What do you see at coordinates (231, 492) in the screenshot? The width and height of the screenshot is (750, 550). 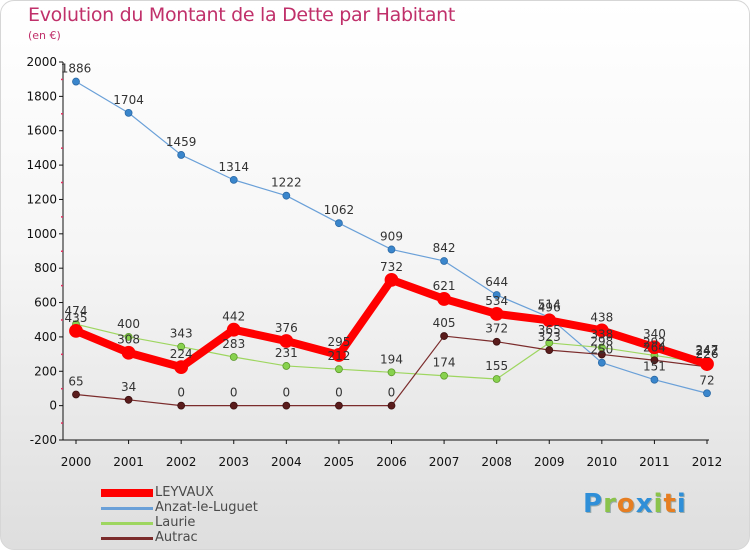 I see `legend-item-leyvaux: LEYVAUX` at bounding box center [231, 492].